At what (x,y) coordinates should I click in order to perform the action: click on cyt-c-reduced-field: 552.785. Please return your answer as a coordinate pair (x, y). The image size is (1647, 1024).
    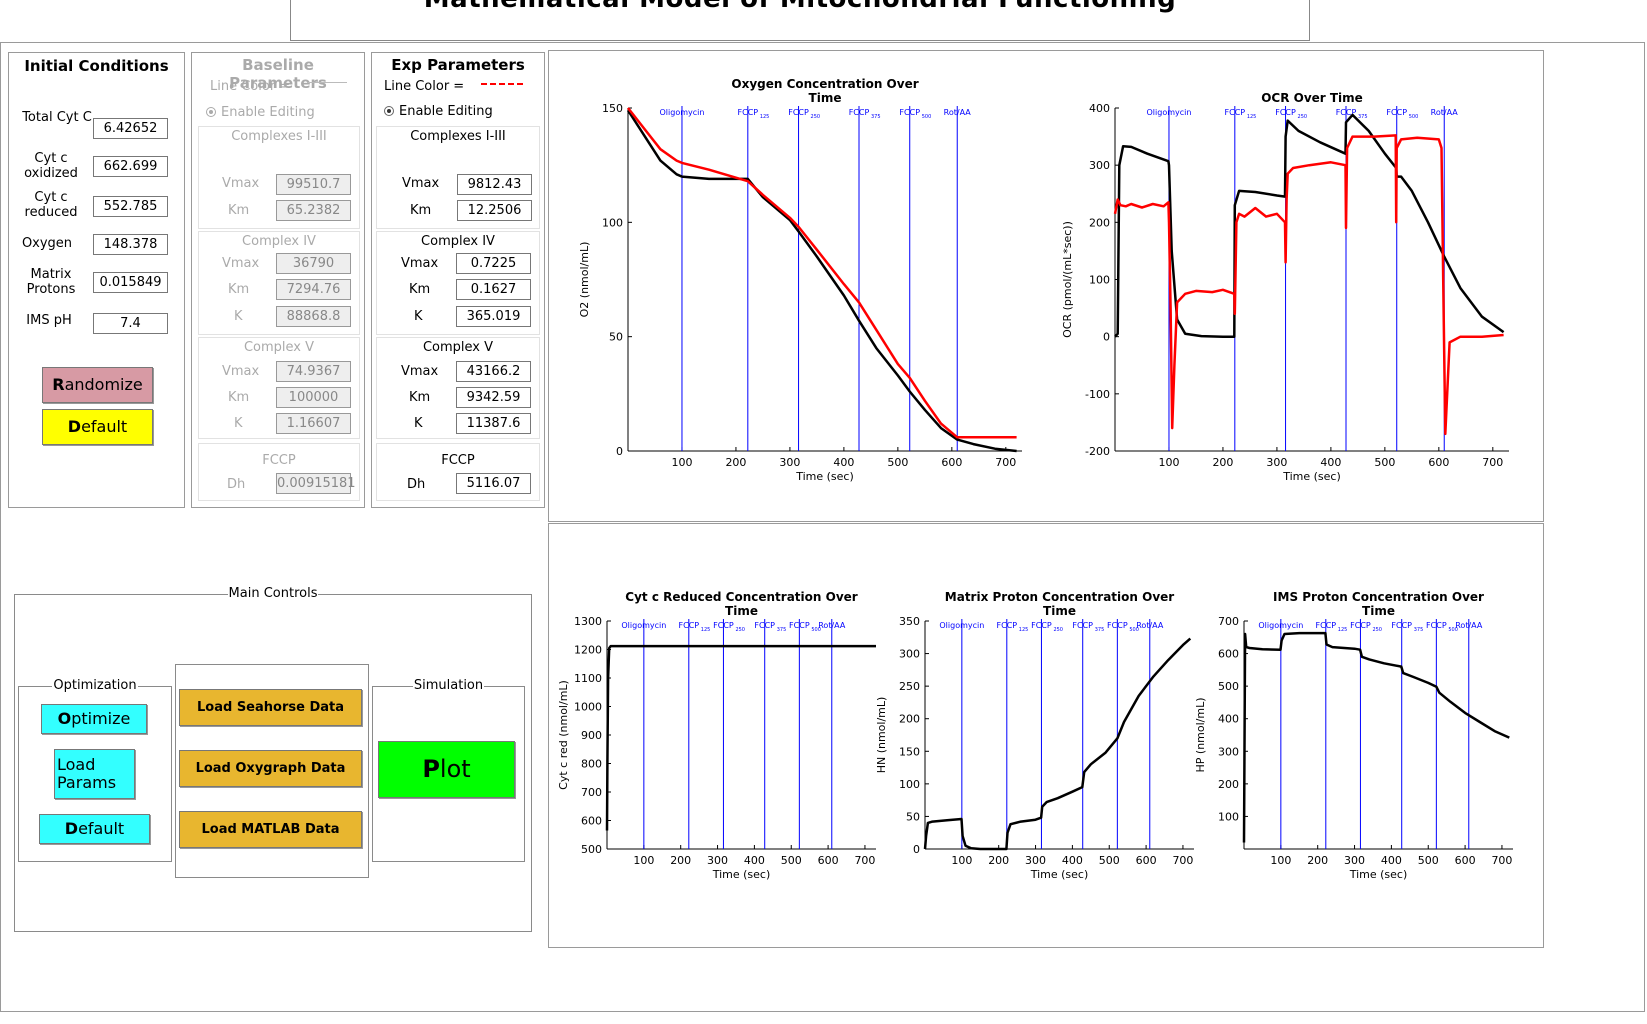
    Looking at the image, I should click on (130, 206).